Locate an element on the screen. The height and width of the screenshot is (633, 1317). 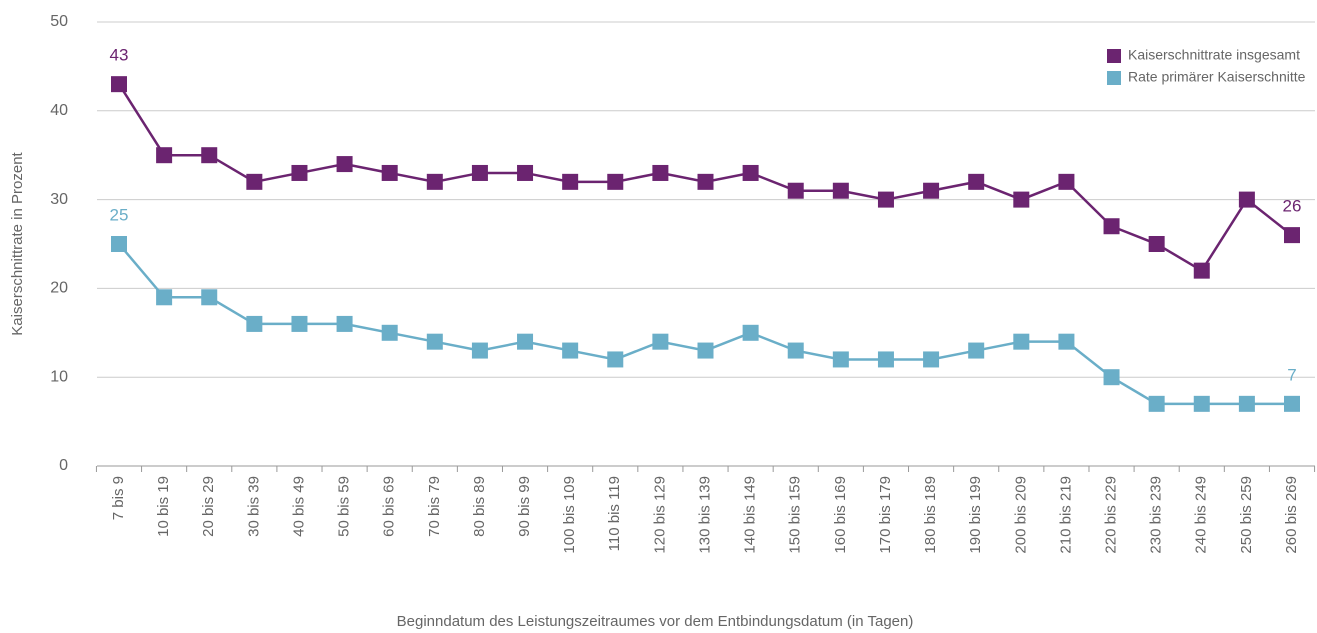
x-tick-label: 110 bis 119 is located at coordinates (614, 513).